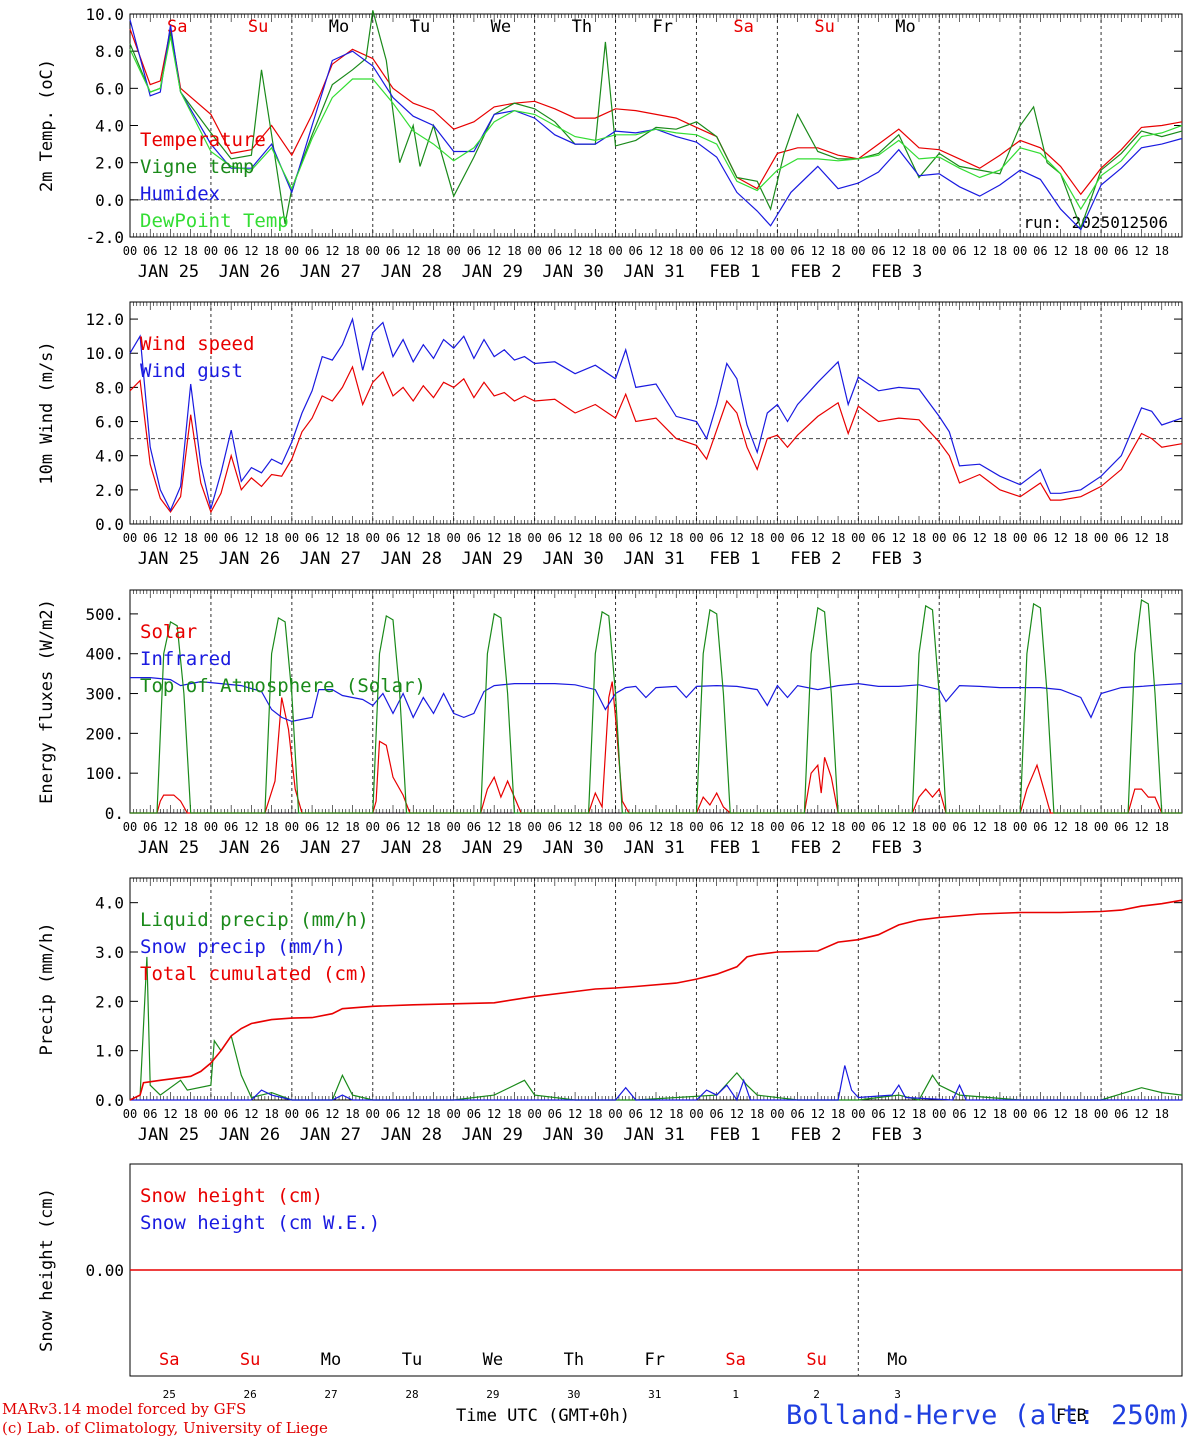  What do you see at coordinates (109, 524) in the screenshot?
I see `y-tick-label: 0.0` at bounding box center [109, 524].